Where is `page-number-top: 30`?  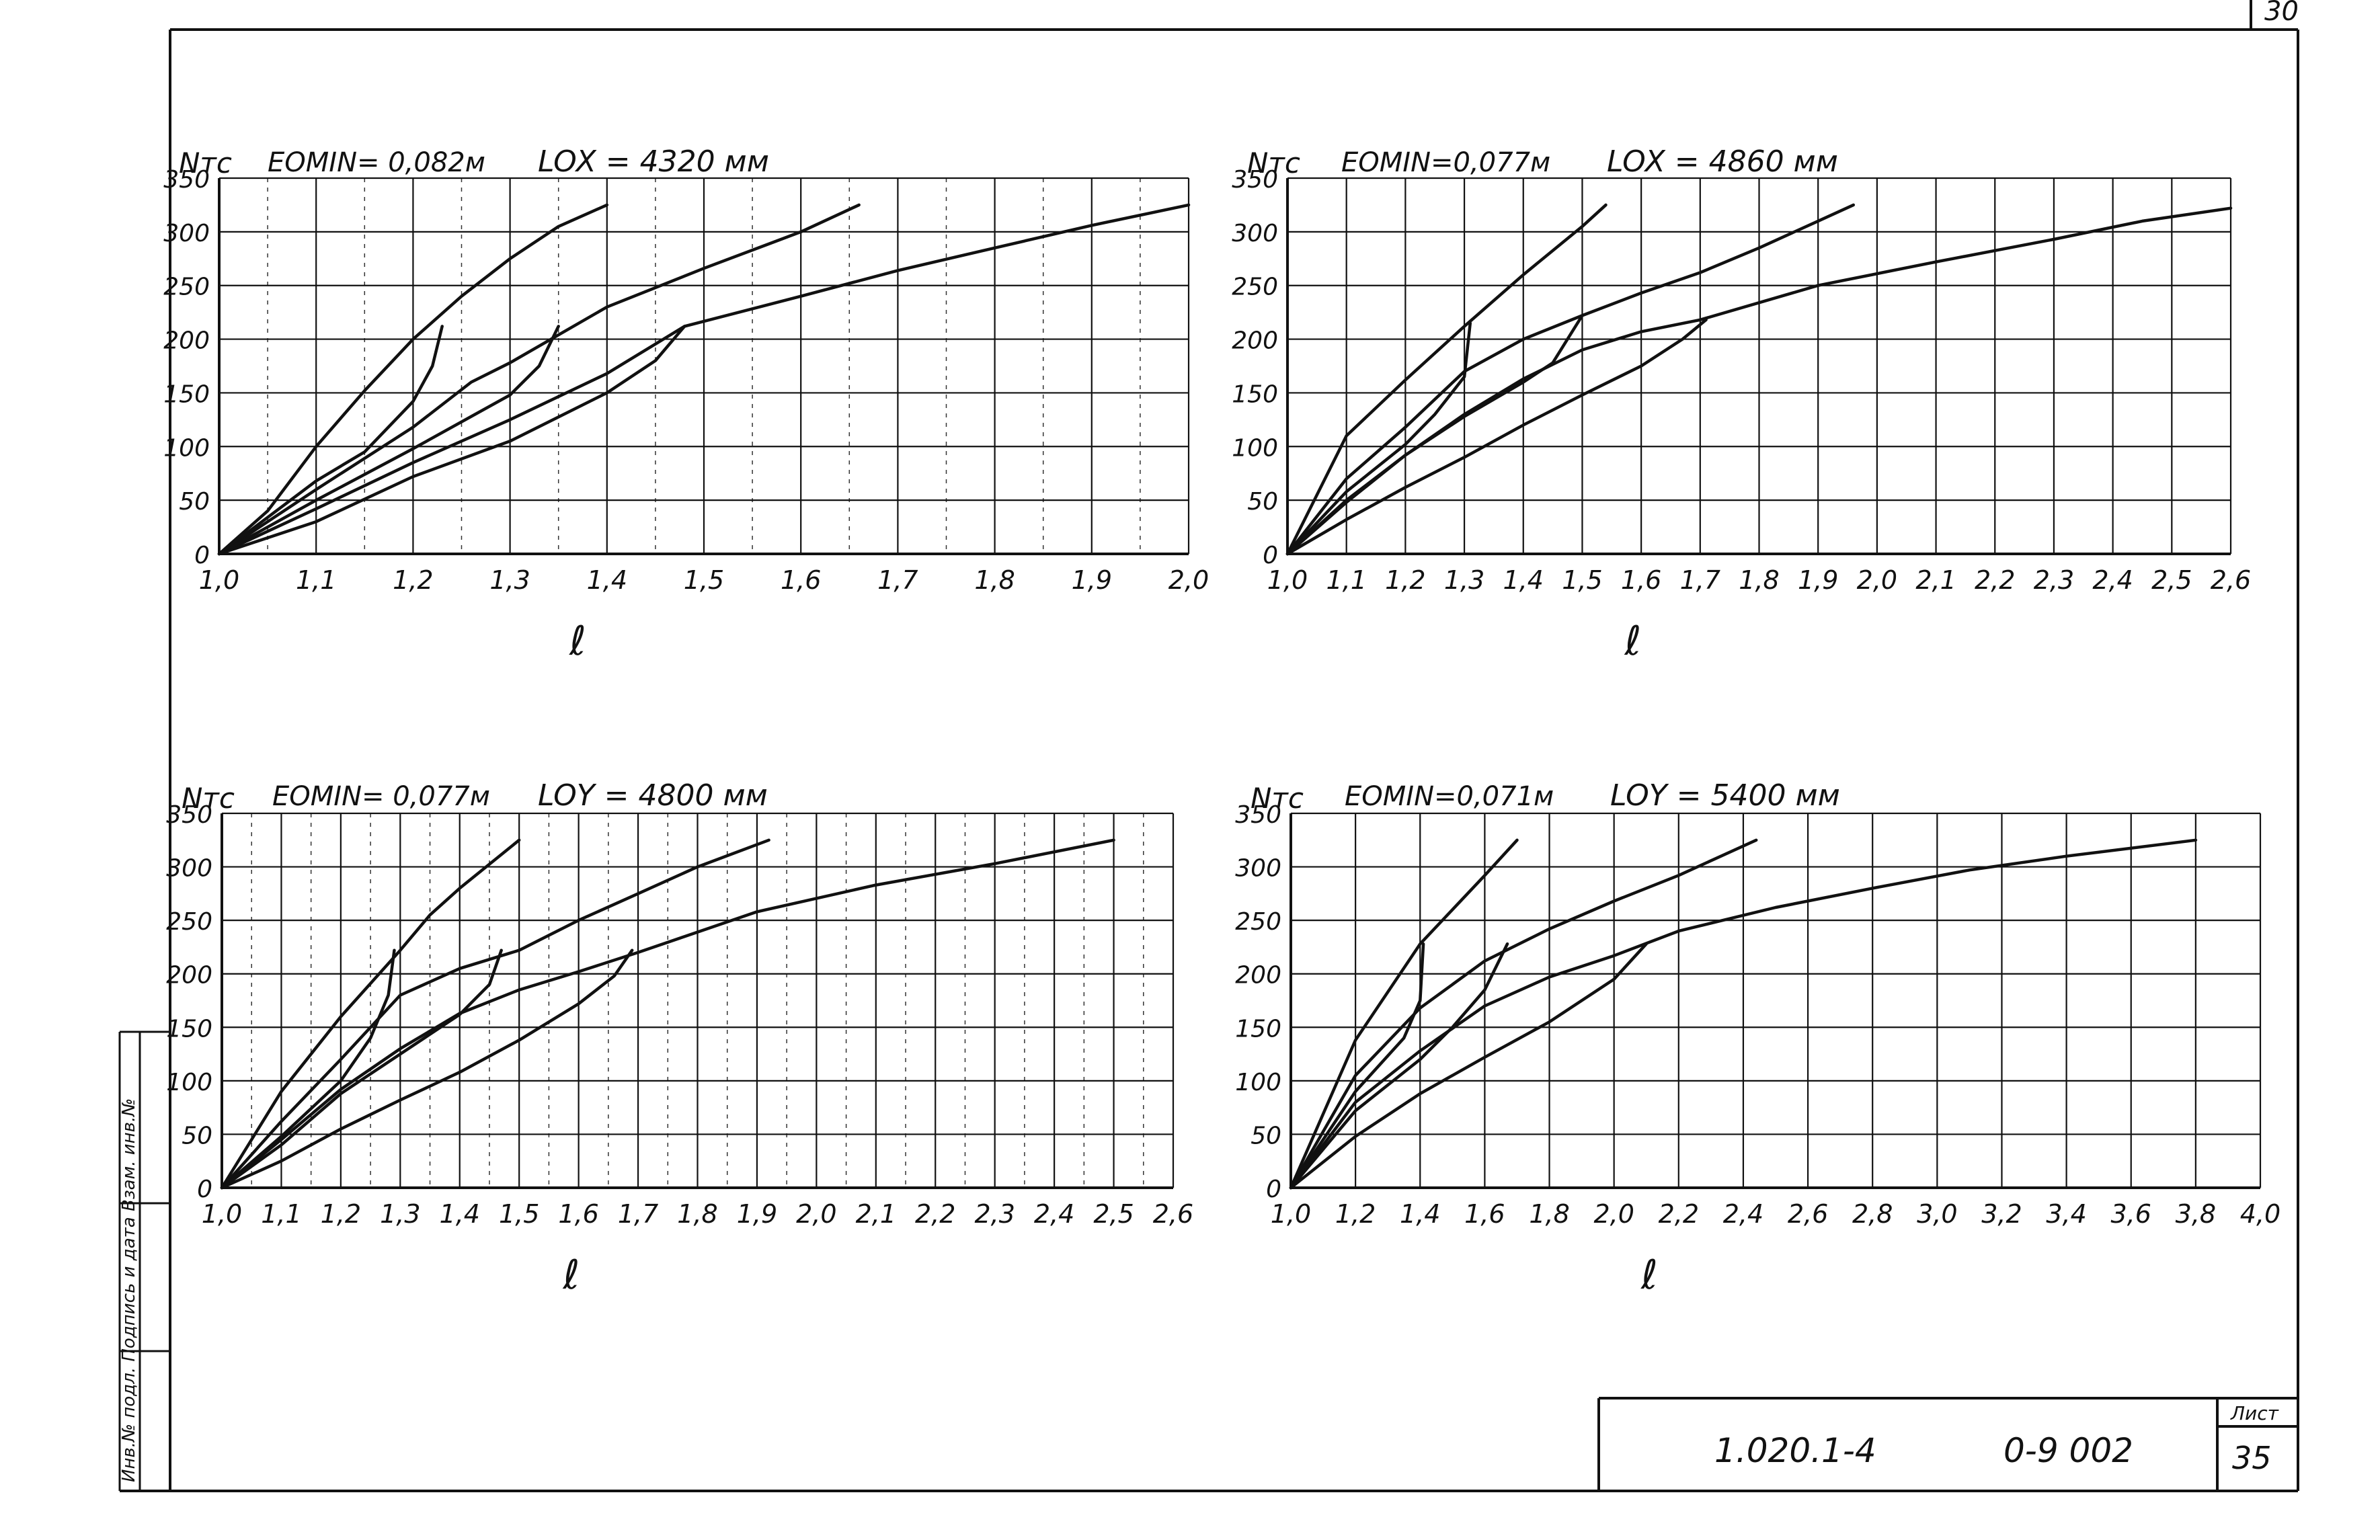 page-number-top: 30 is located at coordinates (2281, 14).